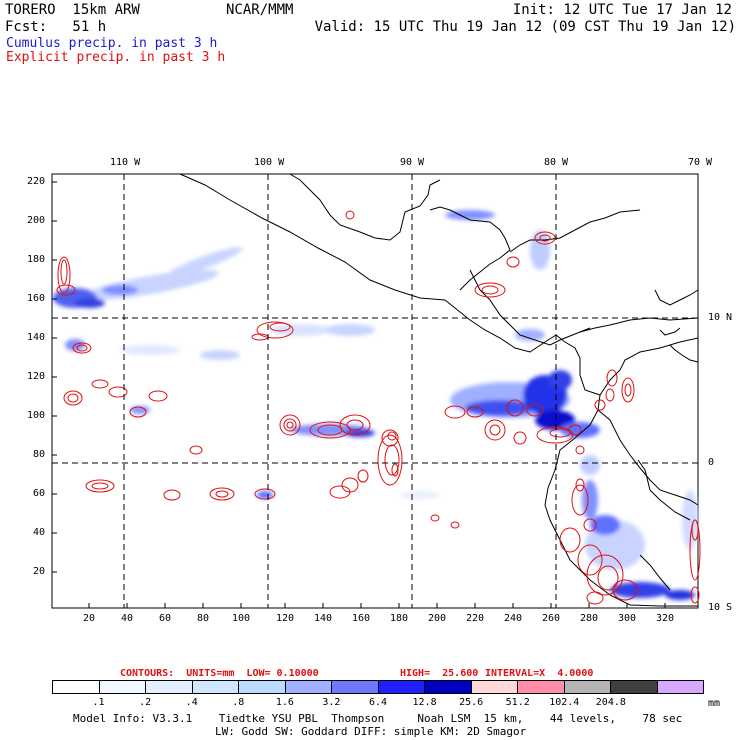 This screenshot has height=740, width=740. I want to click on x-tick: 40, so click(127, 618).